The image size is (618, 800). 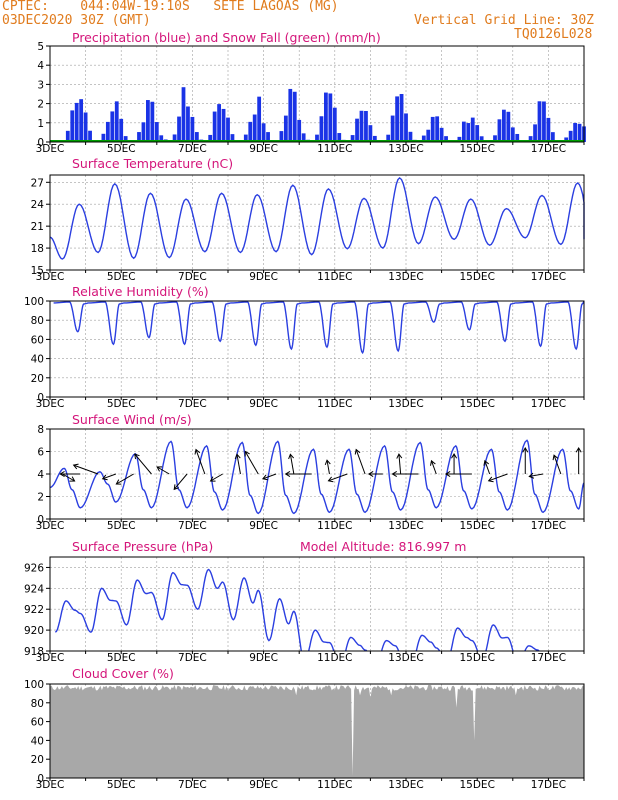 What do you see at coordinates (34, 589) in the screenshot?
I see `y-tick-label: 924` at bounding box center [34, 589].